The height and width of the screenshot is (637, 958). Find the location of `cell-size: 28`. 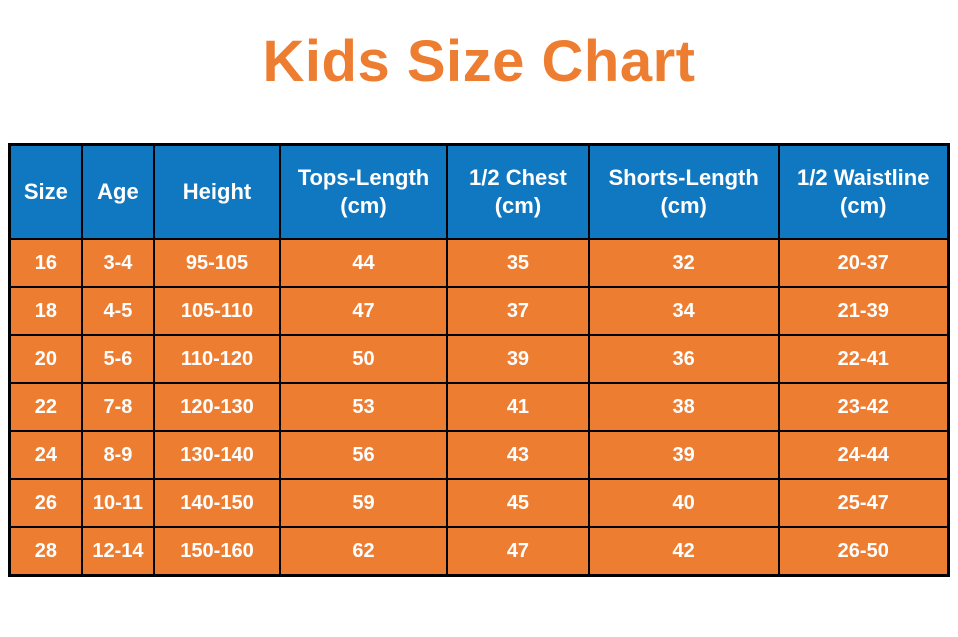

cell-size: 28 is located at coordinates (45, 551).